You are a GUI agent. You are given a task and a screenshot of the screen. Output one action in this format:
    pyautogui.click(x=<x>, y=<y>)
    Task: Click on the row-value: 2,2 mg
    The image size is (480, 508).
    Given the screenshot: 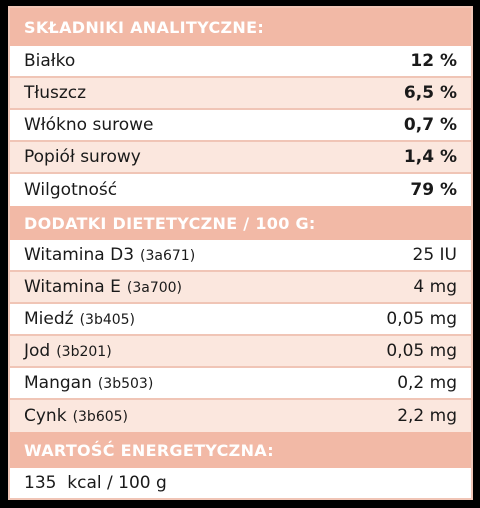 What is the action you would take?
    pyautogui.click(x=427, y=416)
    